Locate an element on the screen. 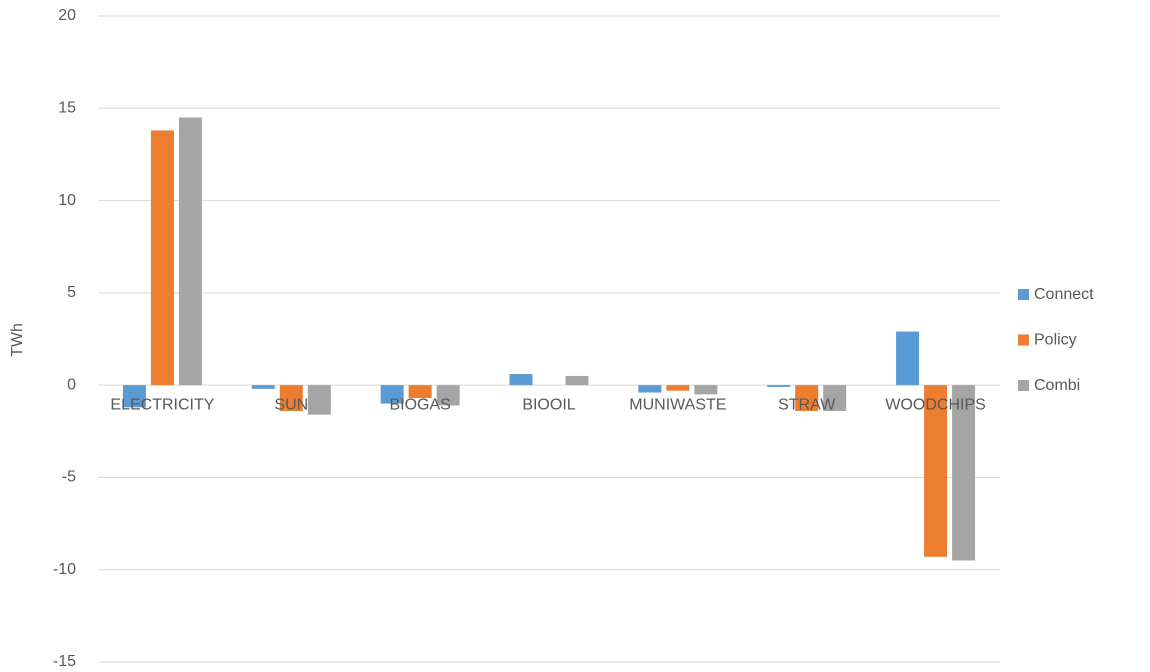 The image size is (1150, 672). y-tick-label: 0 is located at coordinates (71, 384).